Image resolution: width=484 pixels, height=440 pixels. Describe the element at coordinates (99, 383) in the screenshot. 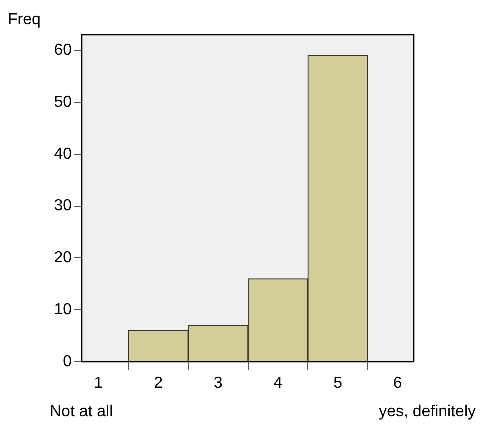

I see `x-tick-label: 1` at that location.